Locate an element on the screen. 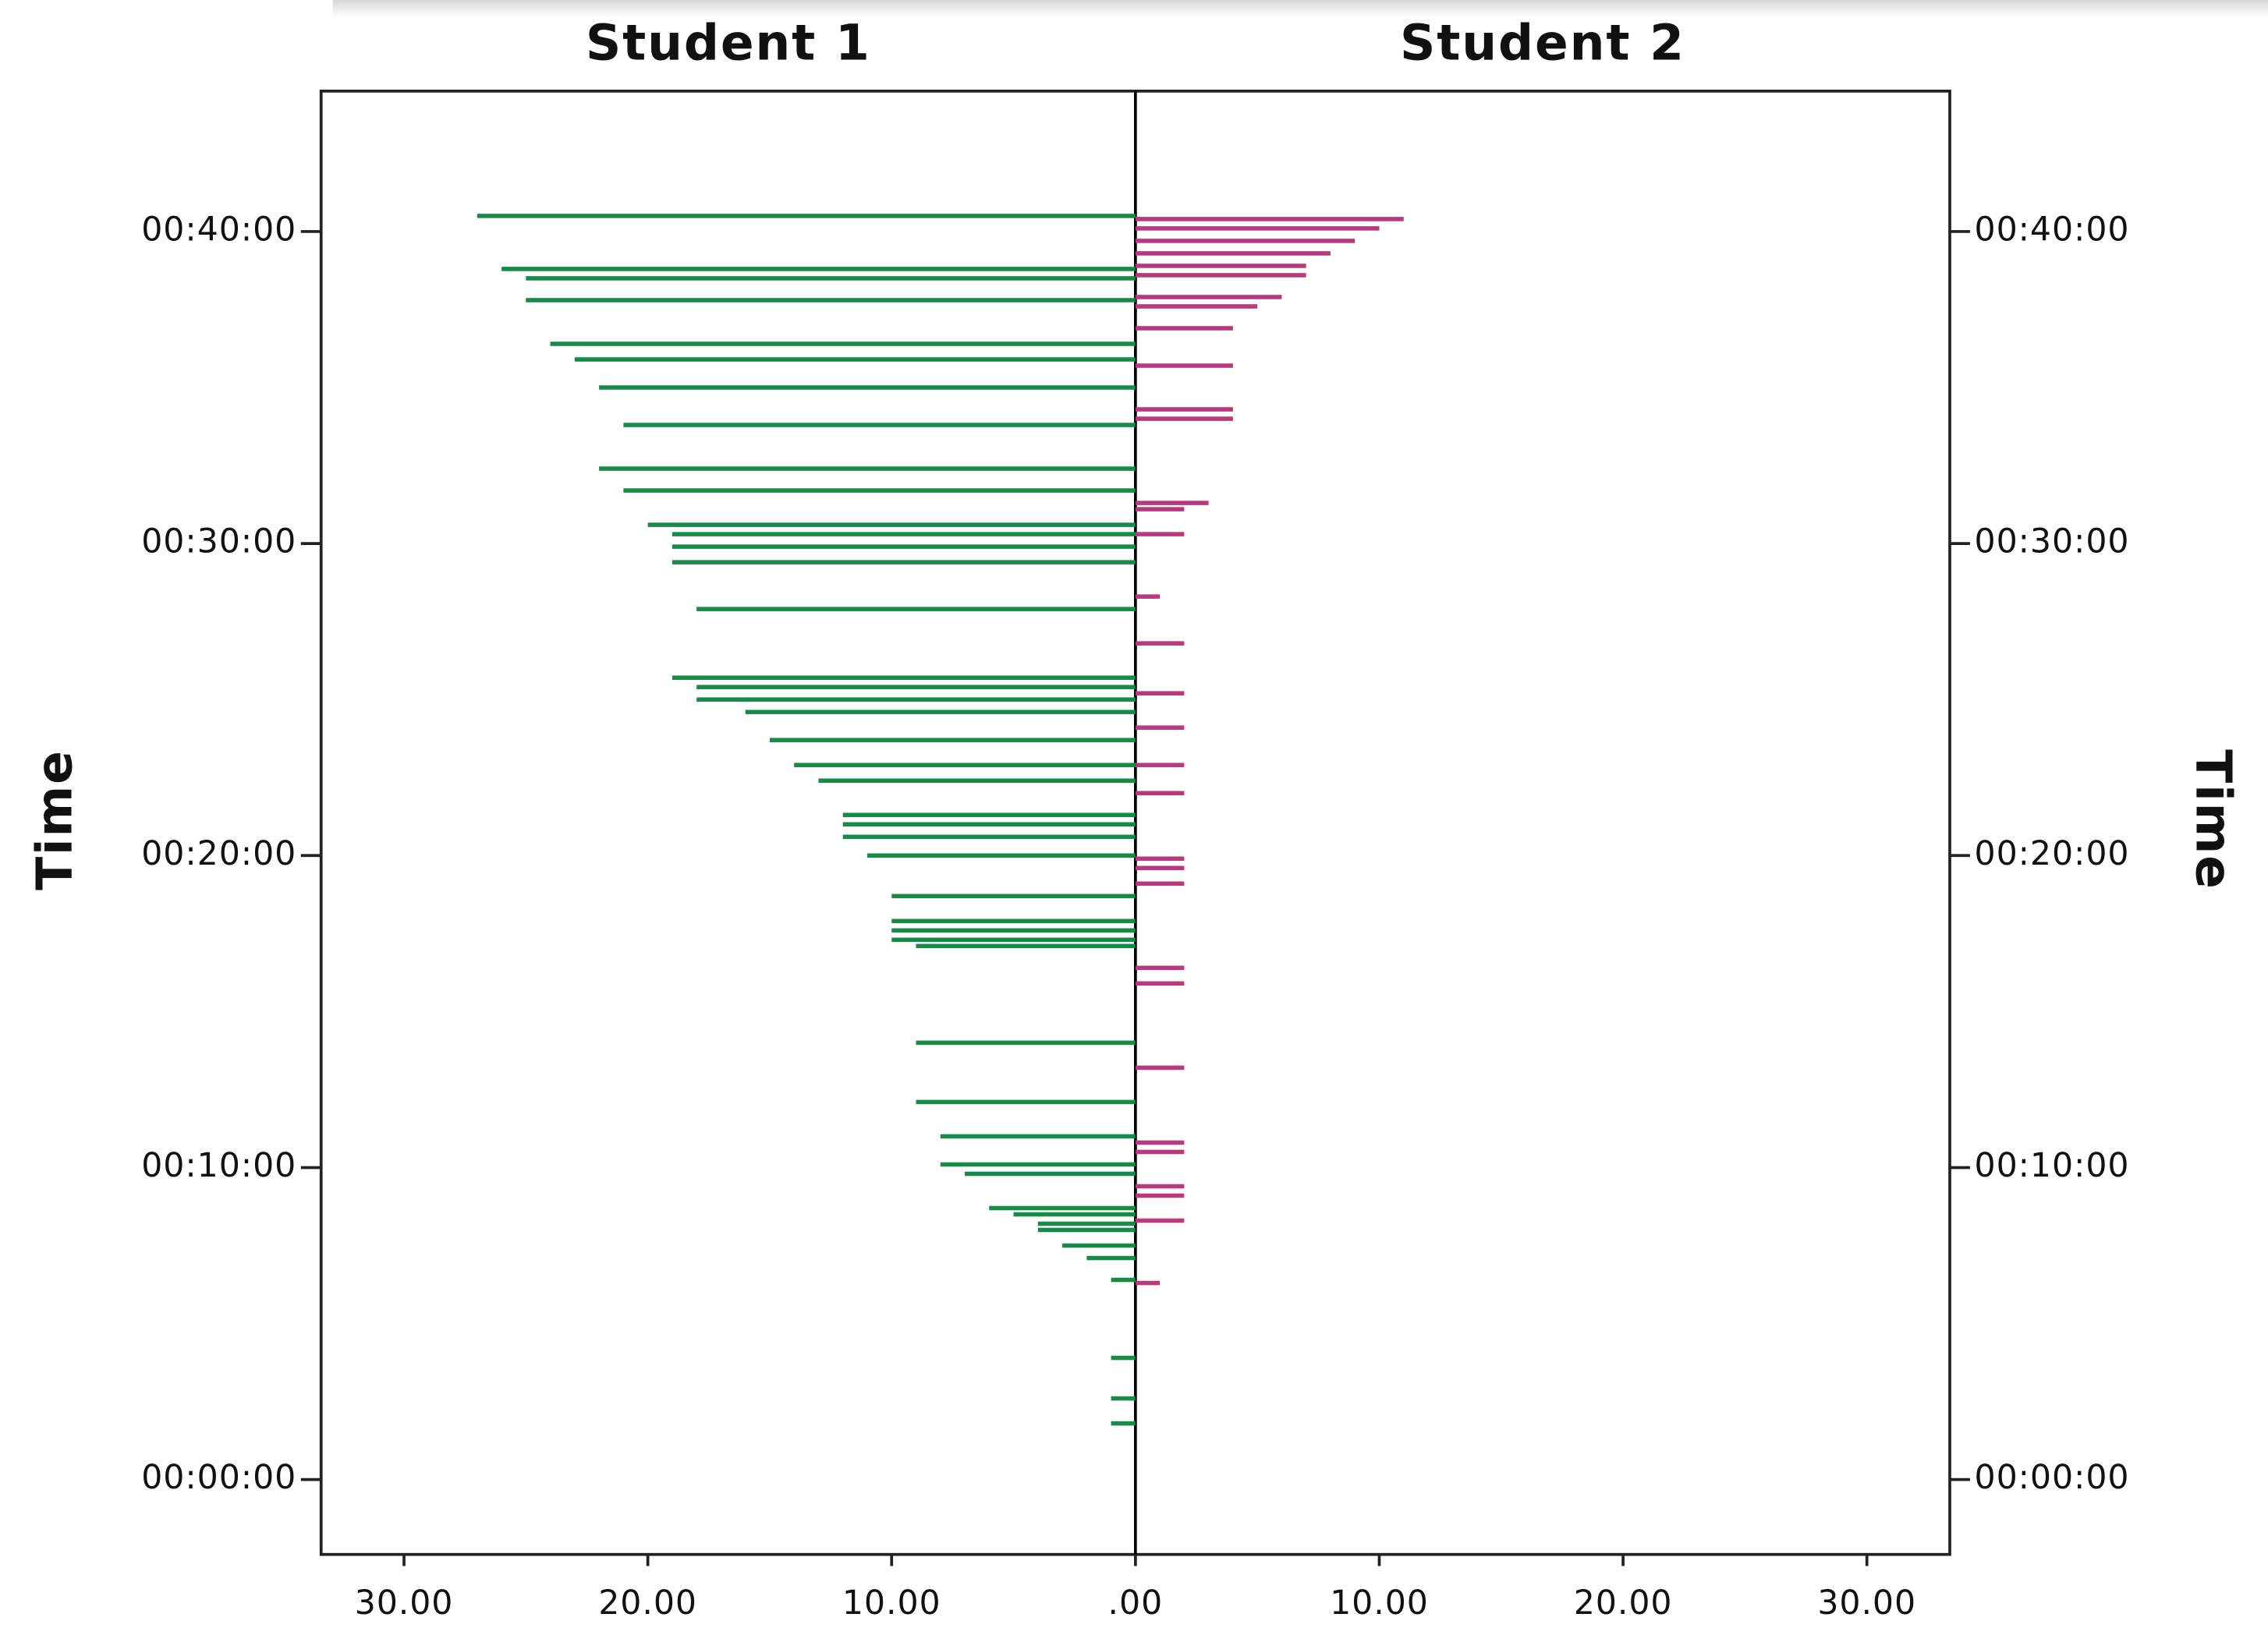 This screenshot has width=2268, height=1635. y-tick-label-right: 00:20:00 is located at coordinates (2052, 853).